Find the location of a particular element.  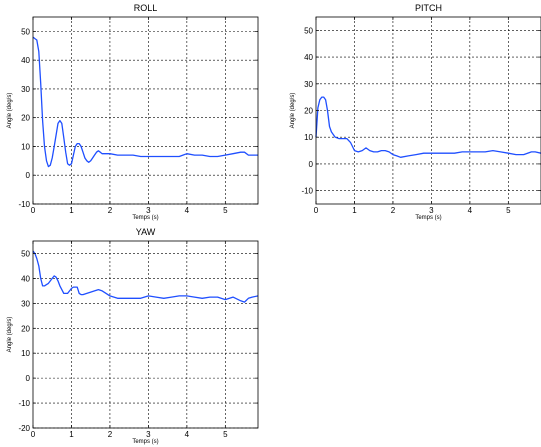

pitch-xtick-label: 3 is located at coordinates (431, 210).